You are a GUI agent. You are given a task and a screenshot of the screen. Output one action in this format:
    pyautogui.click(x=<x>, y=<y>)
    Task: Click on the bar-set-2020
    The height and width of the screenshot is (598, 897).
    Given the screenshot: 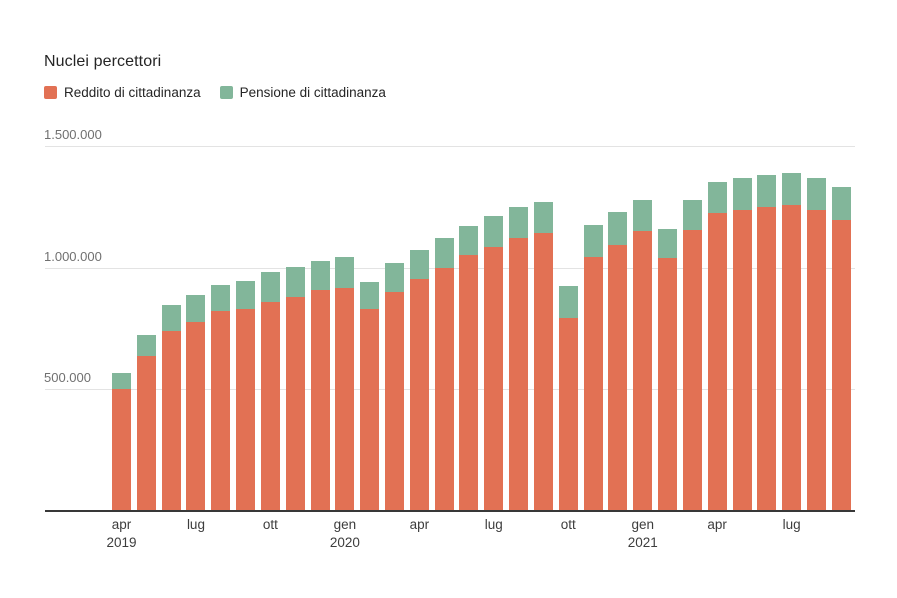 What is the action you would take?
    pyautogui.click(x=543, y=356)
    